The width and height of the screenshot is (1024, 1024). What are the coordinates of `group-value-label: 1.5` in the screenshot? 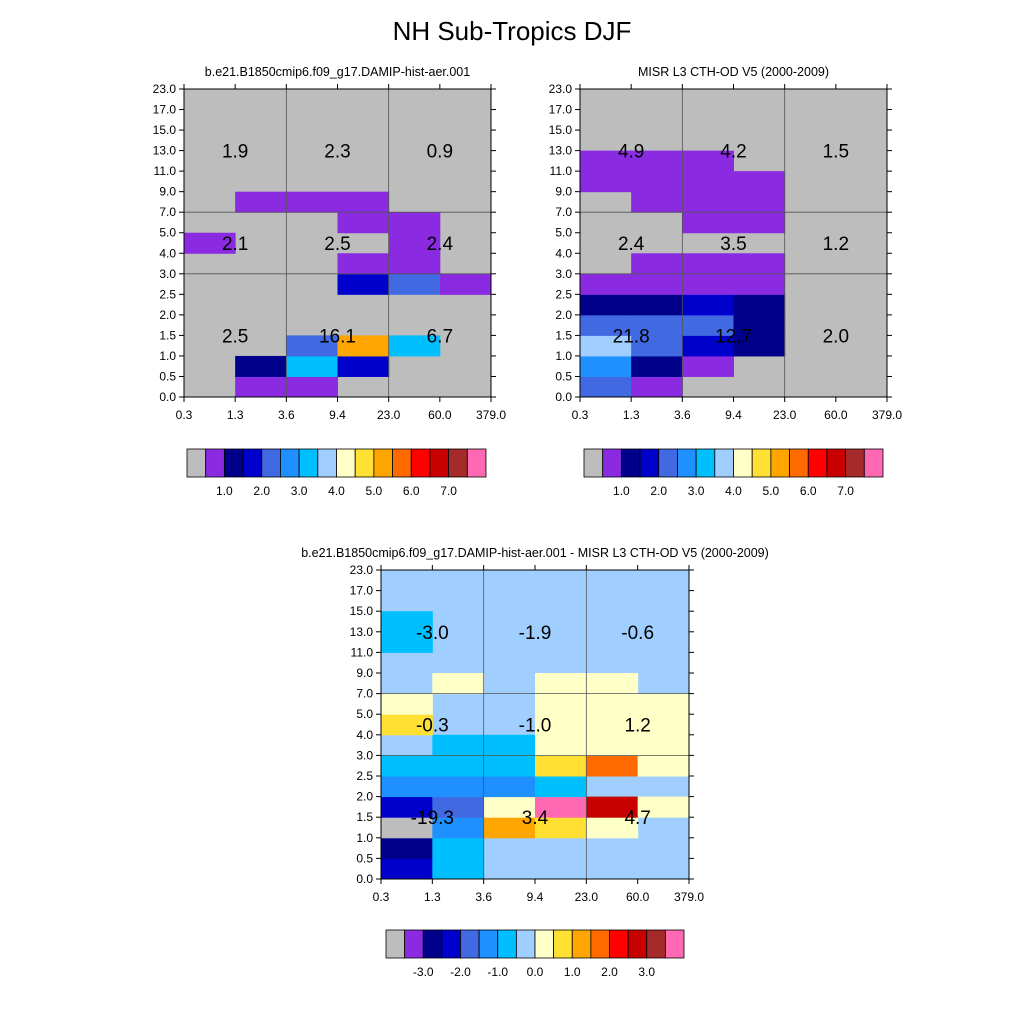 It's located at (836, 152).